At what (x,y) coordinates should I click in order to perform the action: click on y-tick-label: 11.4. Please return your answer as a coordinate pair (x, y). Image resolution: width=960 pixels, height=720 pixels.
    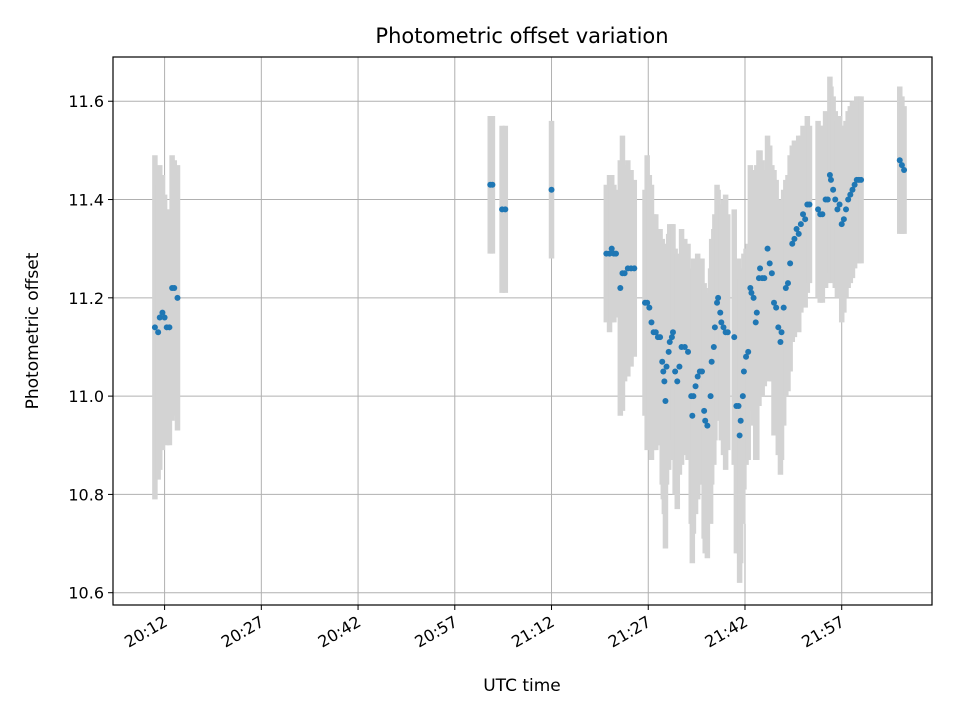
    Looking at the image, I should click on (86, 200).